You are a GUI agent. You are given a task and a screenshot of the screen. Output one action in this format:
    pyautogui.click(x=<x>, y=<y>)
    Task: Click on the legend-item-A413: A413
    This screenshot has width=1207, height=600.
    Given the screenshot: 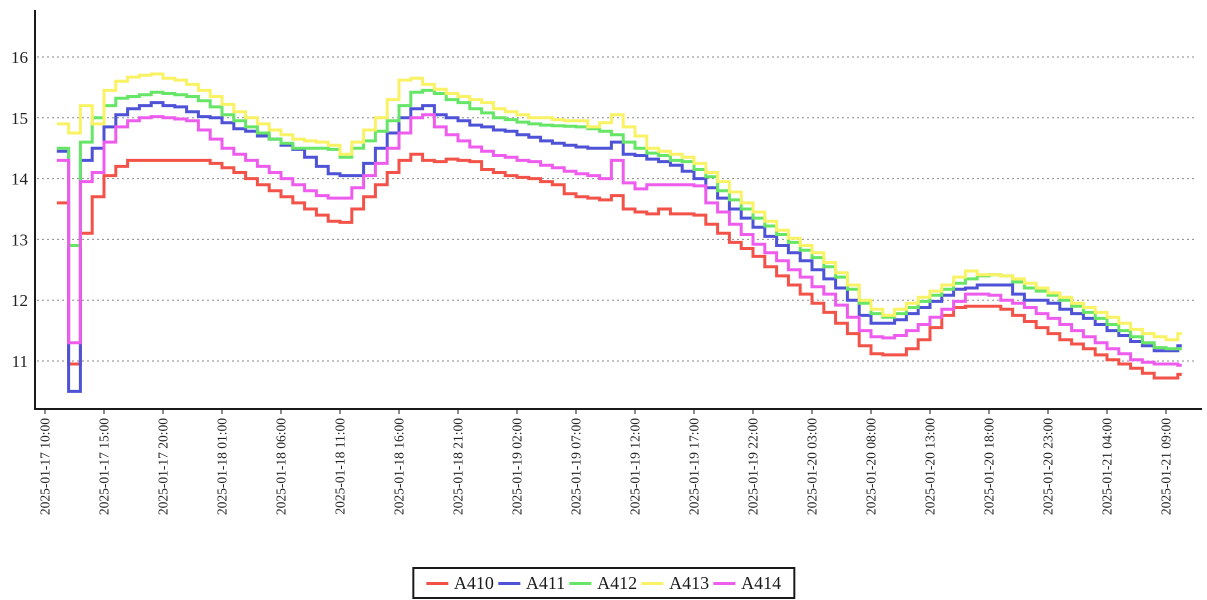 What is the action you would take?
    pyautogui.click(x=675, y=583)
    